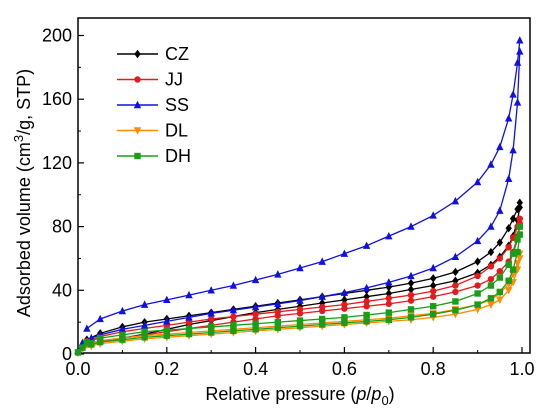  Describe the element at coordinates (368, 394) in the screenshot. I see `x-axis-title-slash: /` at that location.